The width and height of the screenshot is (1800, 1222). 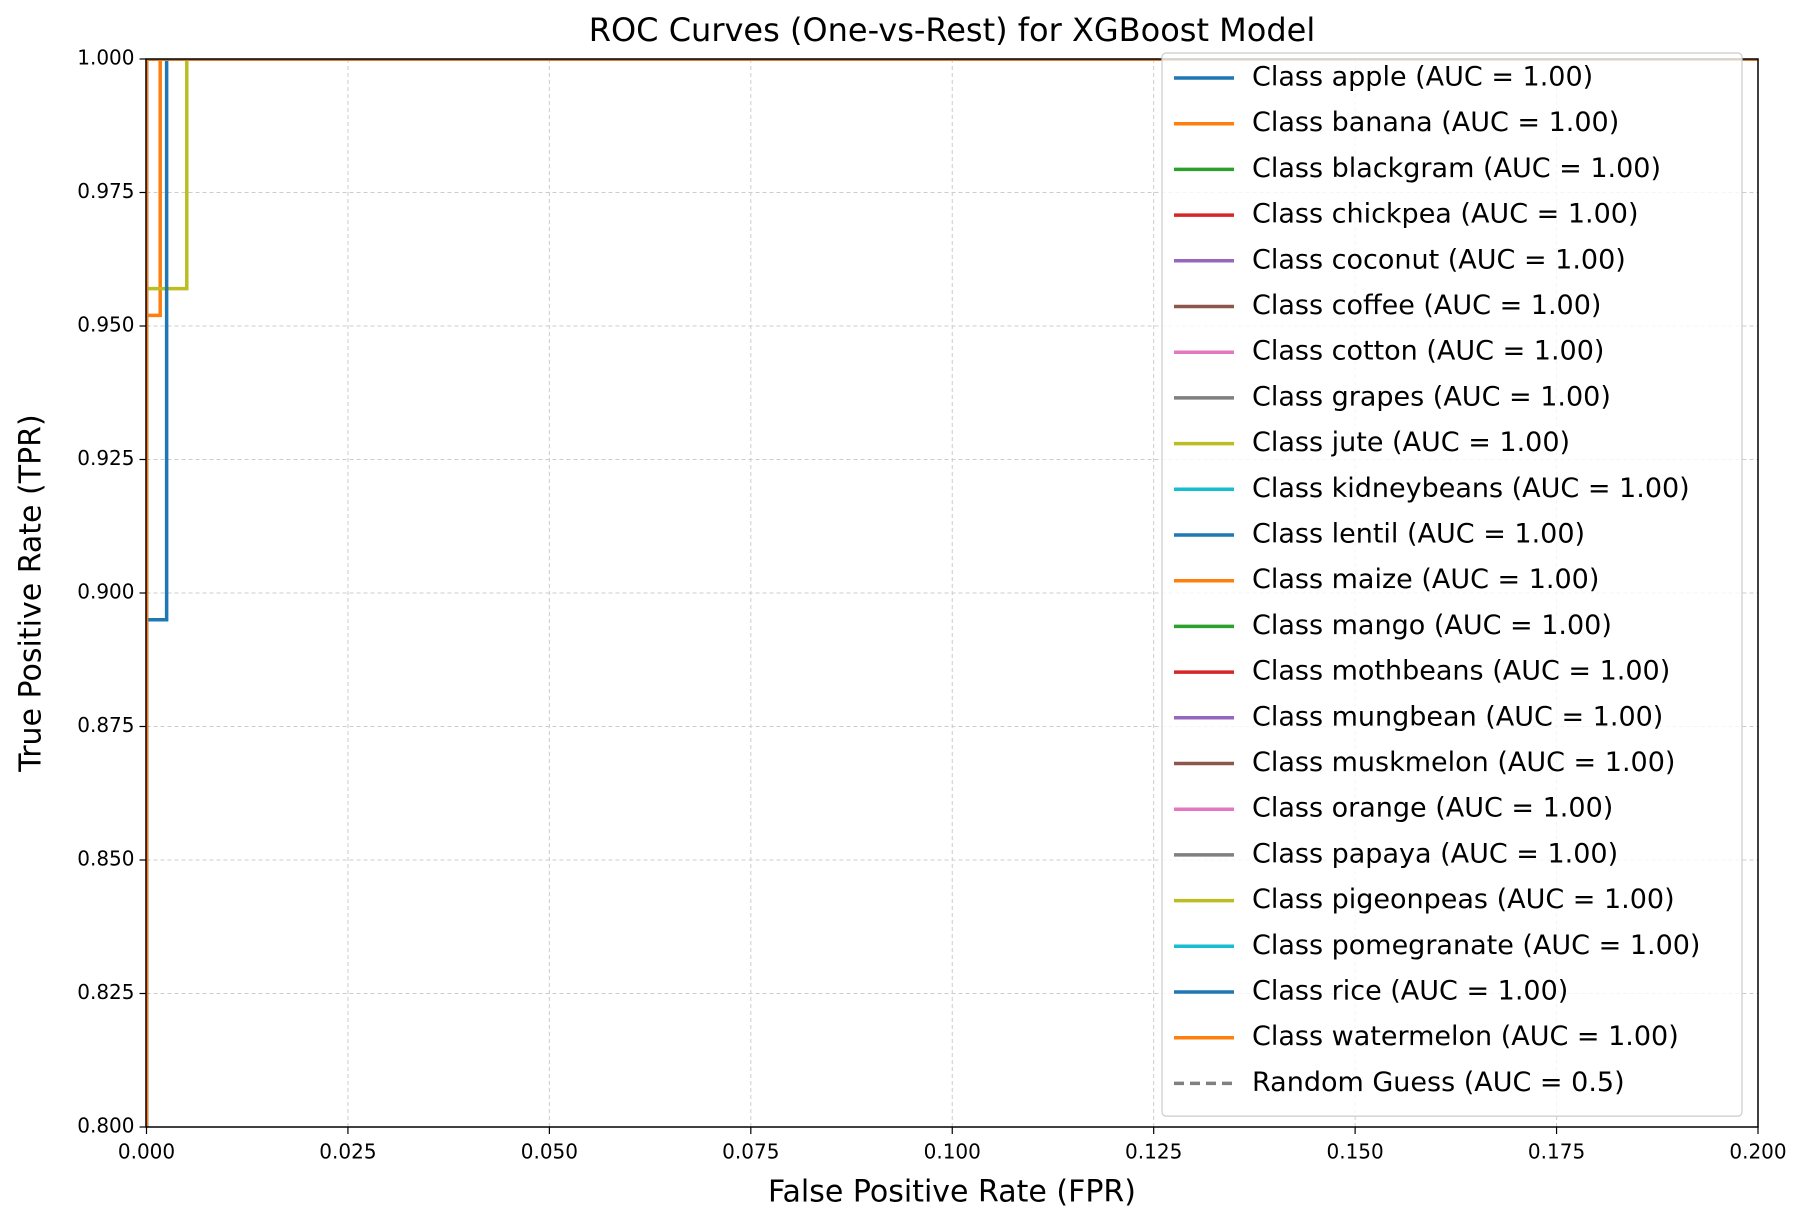 I want to click on x-axis-label: False Positive Rate (FPR), so click(x=952, y=1192).